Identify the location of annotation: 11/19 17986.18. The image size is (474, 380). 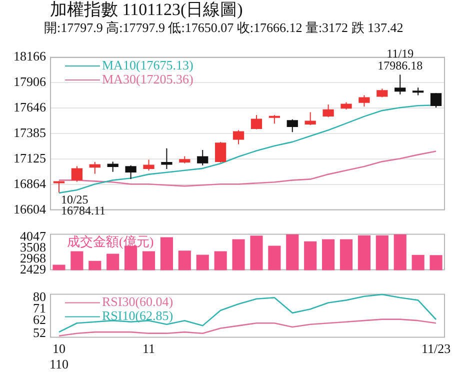
(400, 59).